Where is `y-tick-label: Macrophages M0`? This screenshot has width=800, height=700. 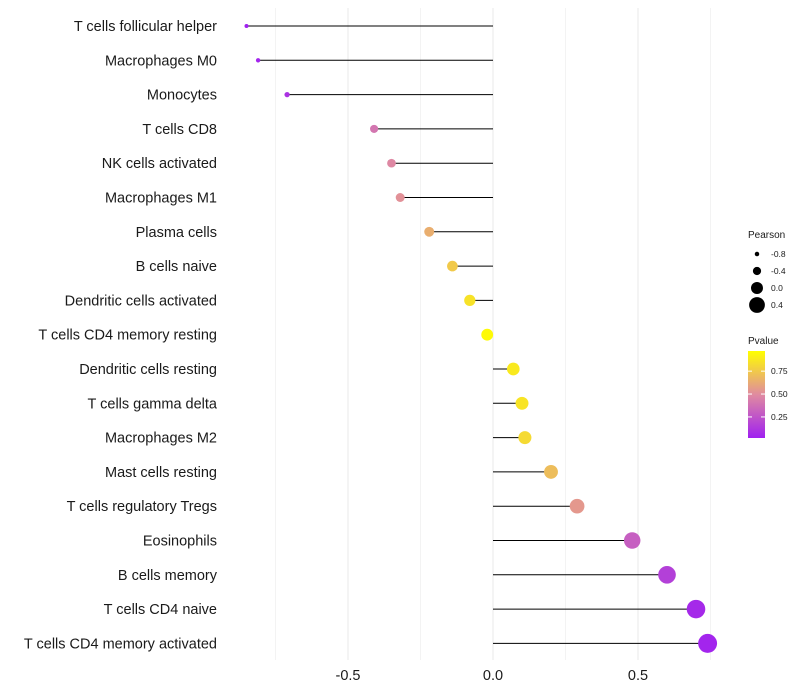
y-tick-label: Macrophages M0 is located at coordinates (161, 61).